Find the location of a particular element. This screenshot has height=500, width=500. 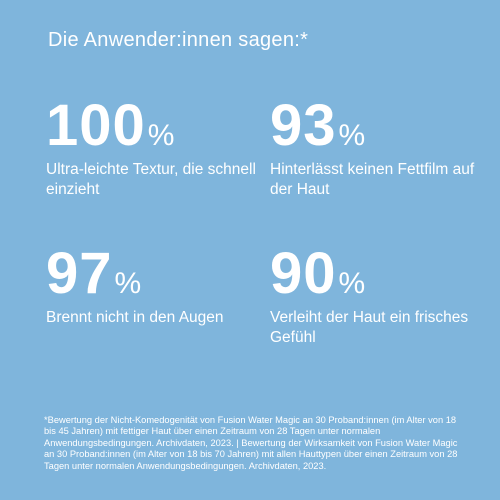

stat-value: 100 % is located at coordinates (151, 129).